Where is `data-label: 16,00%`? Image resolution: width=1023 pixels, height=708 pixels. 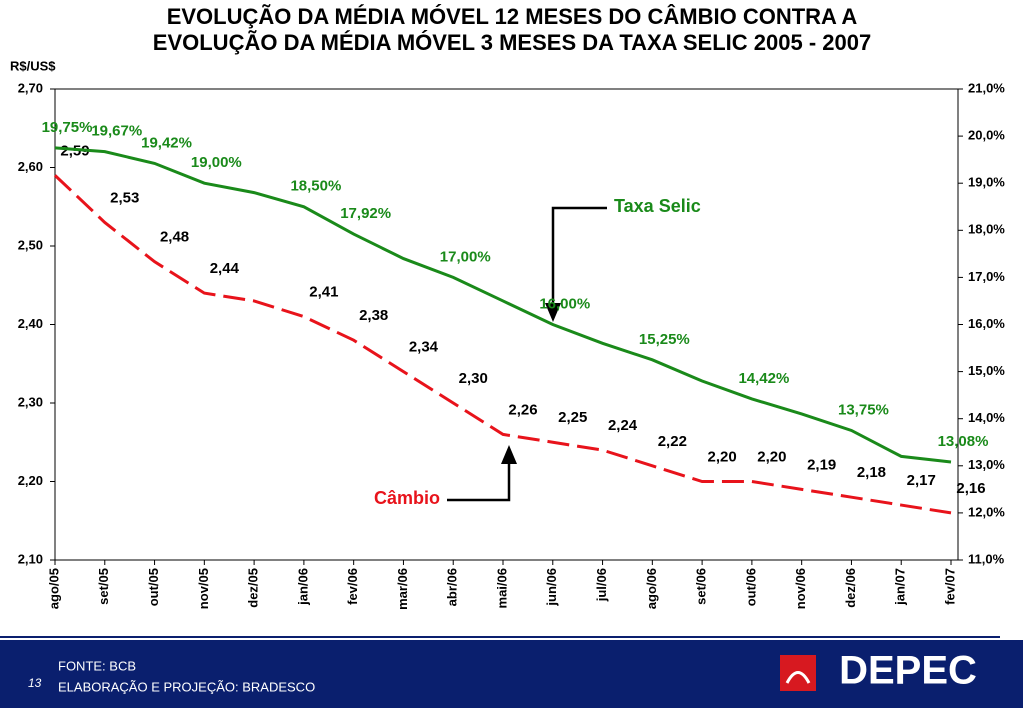 data-label: 16,00% is located at coordinates (564, 303).